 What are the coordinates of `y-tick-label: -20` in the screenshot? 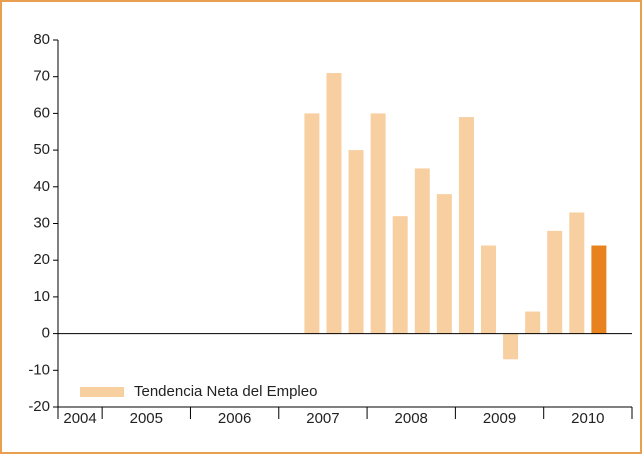 It's located at (39, 406).